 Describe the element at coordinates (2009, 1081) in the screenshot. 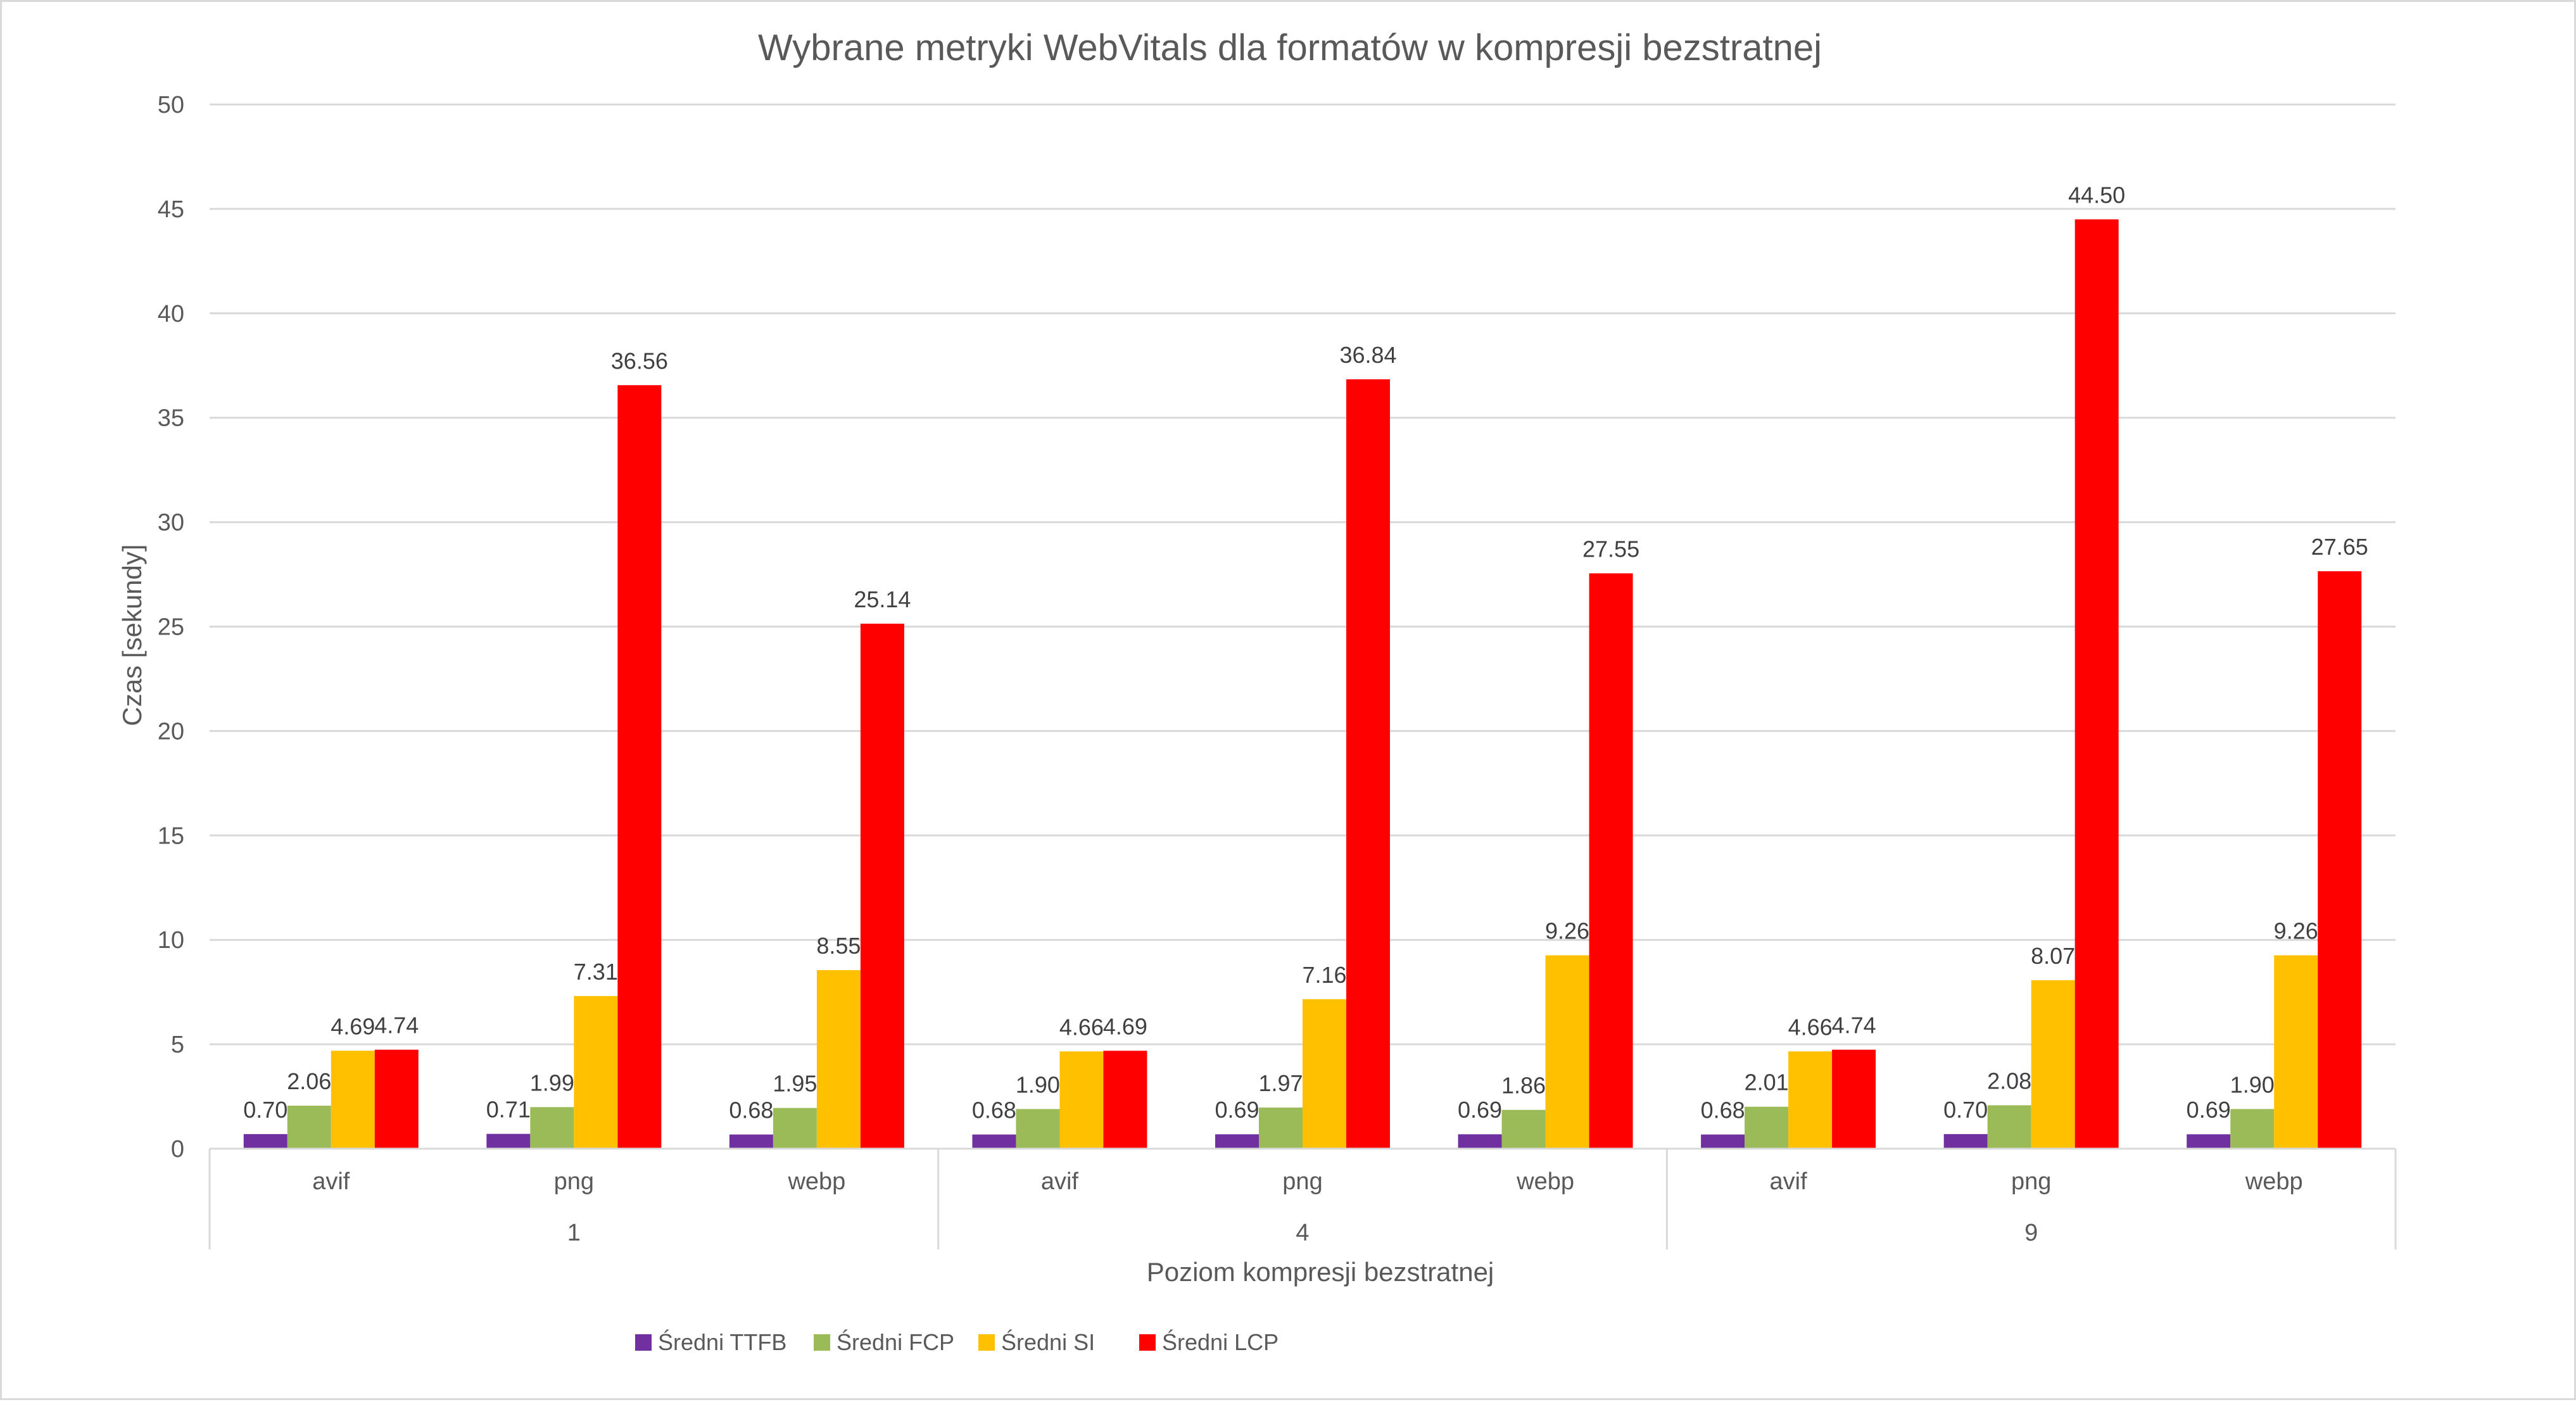

I see `data-label: 2.08` at that location.